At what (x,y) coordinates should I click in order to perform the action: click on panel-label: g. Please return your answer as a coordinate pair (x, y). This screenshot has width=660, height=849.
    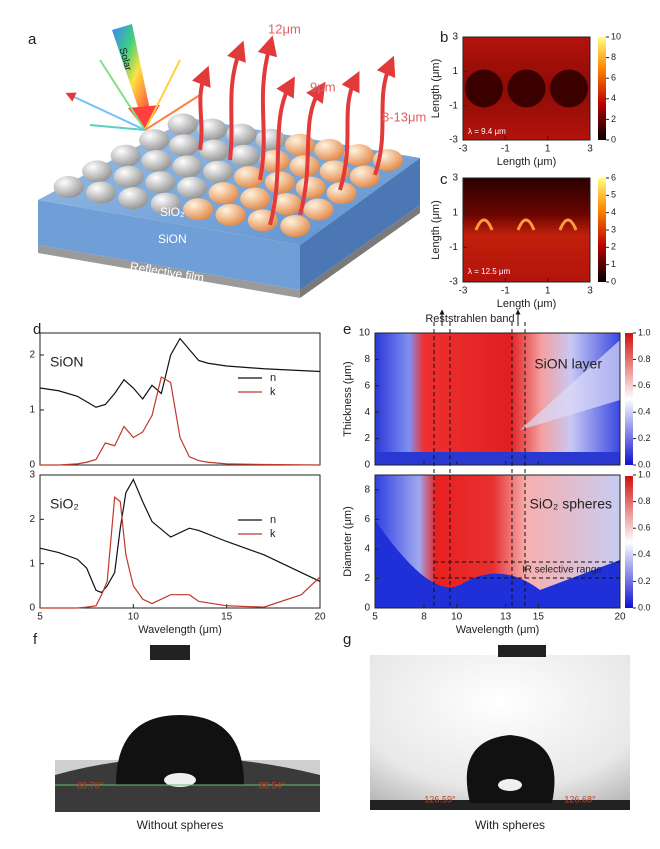
    Looking at the image, I should click on (347, 639).